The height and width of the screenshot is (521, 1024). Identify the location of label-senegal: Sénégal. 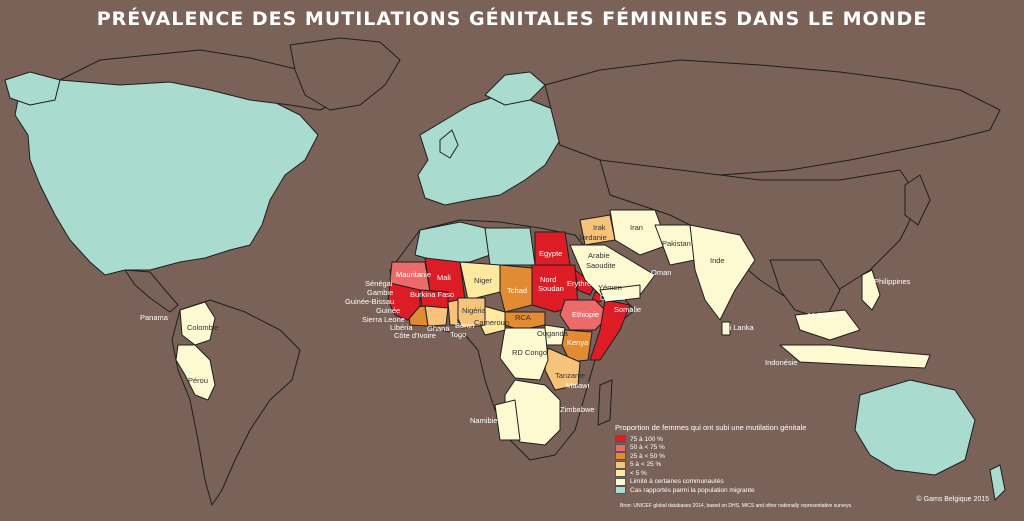
(379, 283).